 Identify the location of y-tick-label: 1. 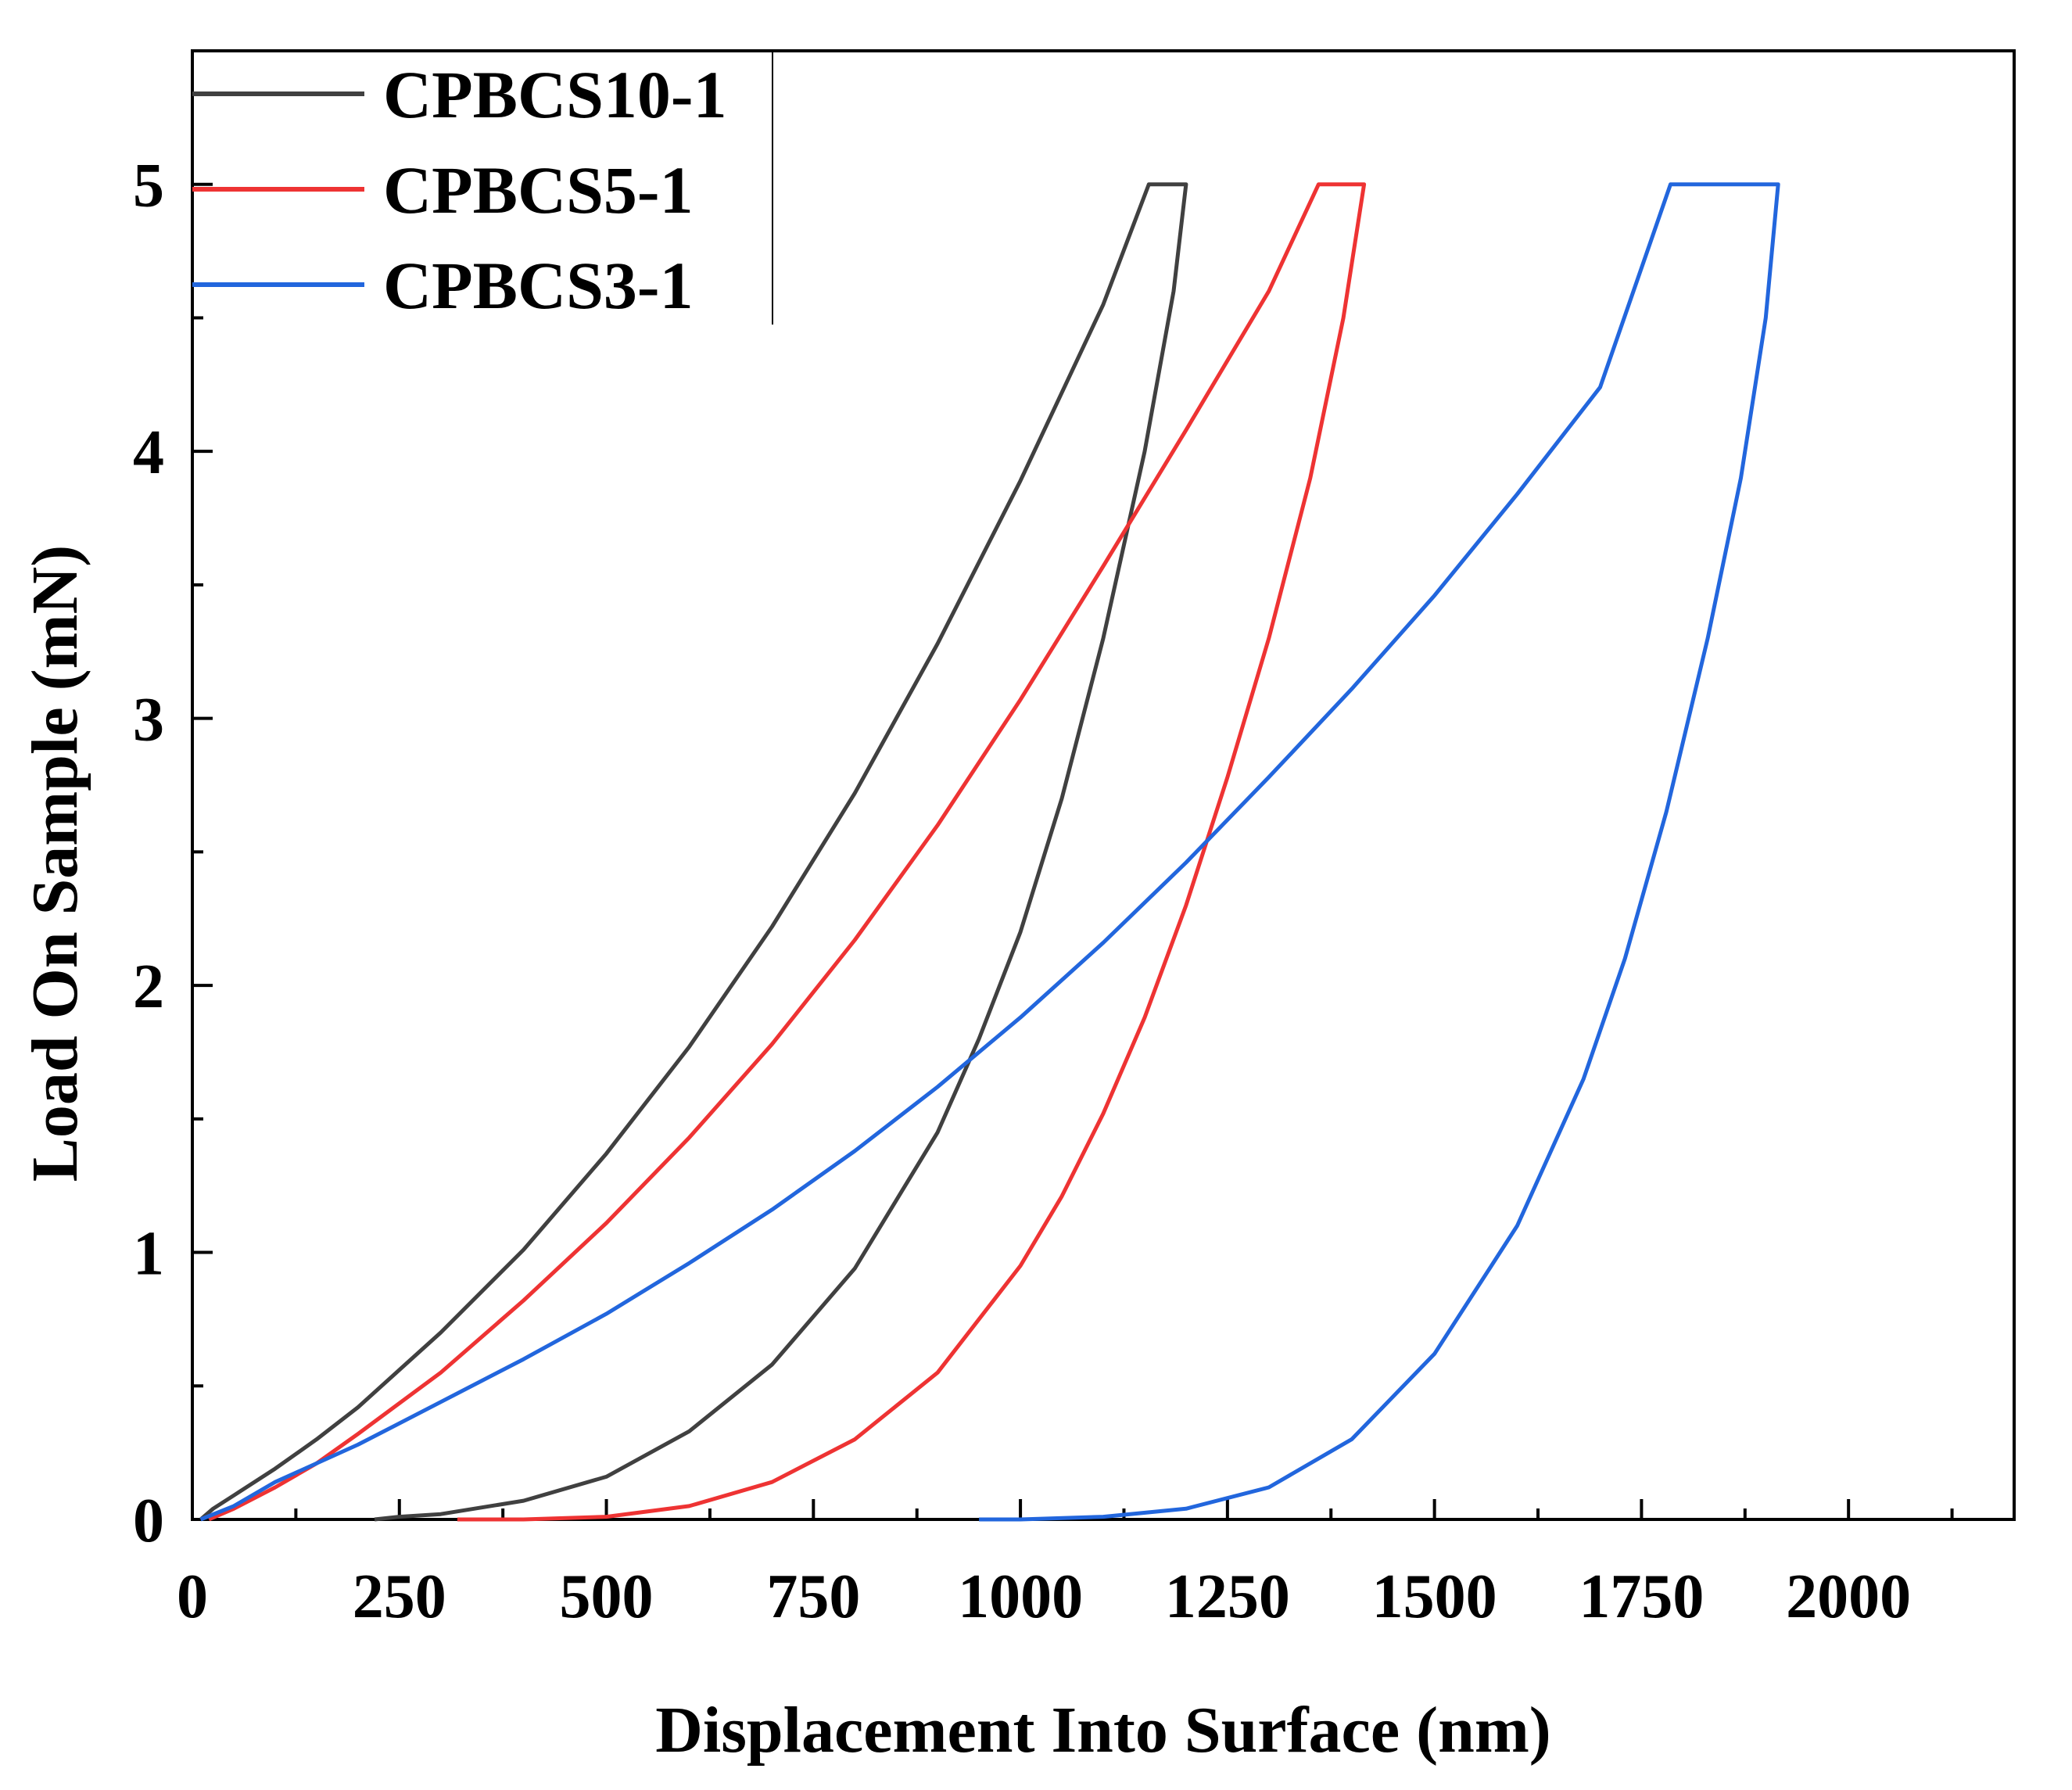
(148, 1254).